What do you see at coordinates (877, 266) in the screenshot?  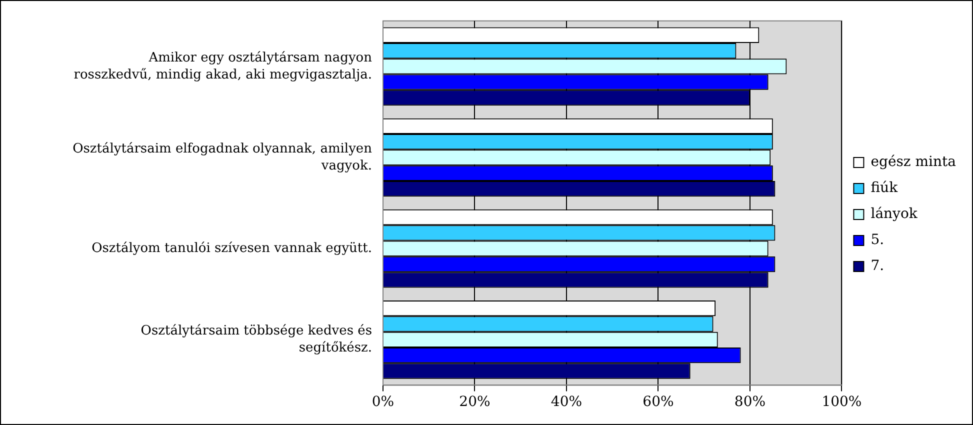 I see `legend-label: 7.` at bounding box center [877, 266].